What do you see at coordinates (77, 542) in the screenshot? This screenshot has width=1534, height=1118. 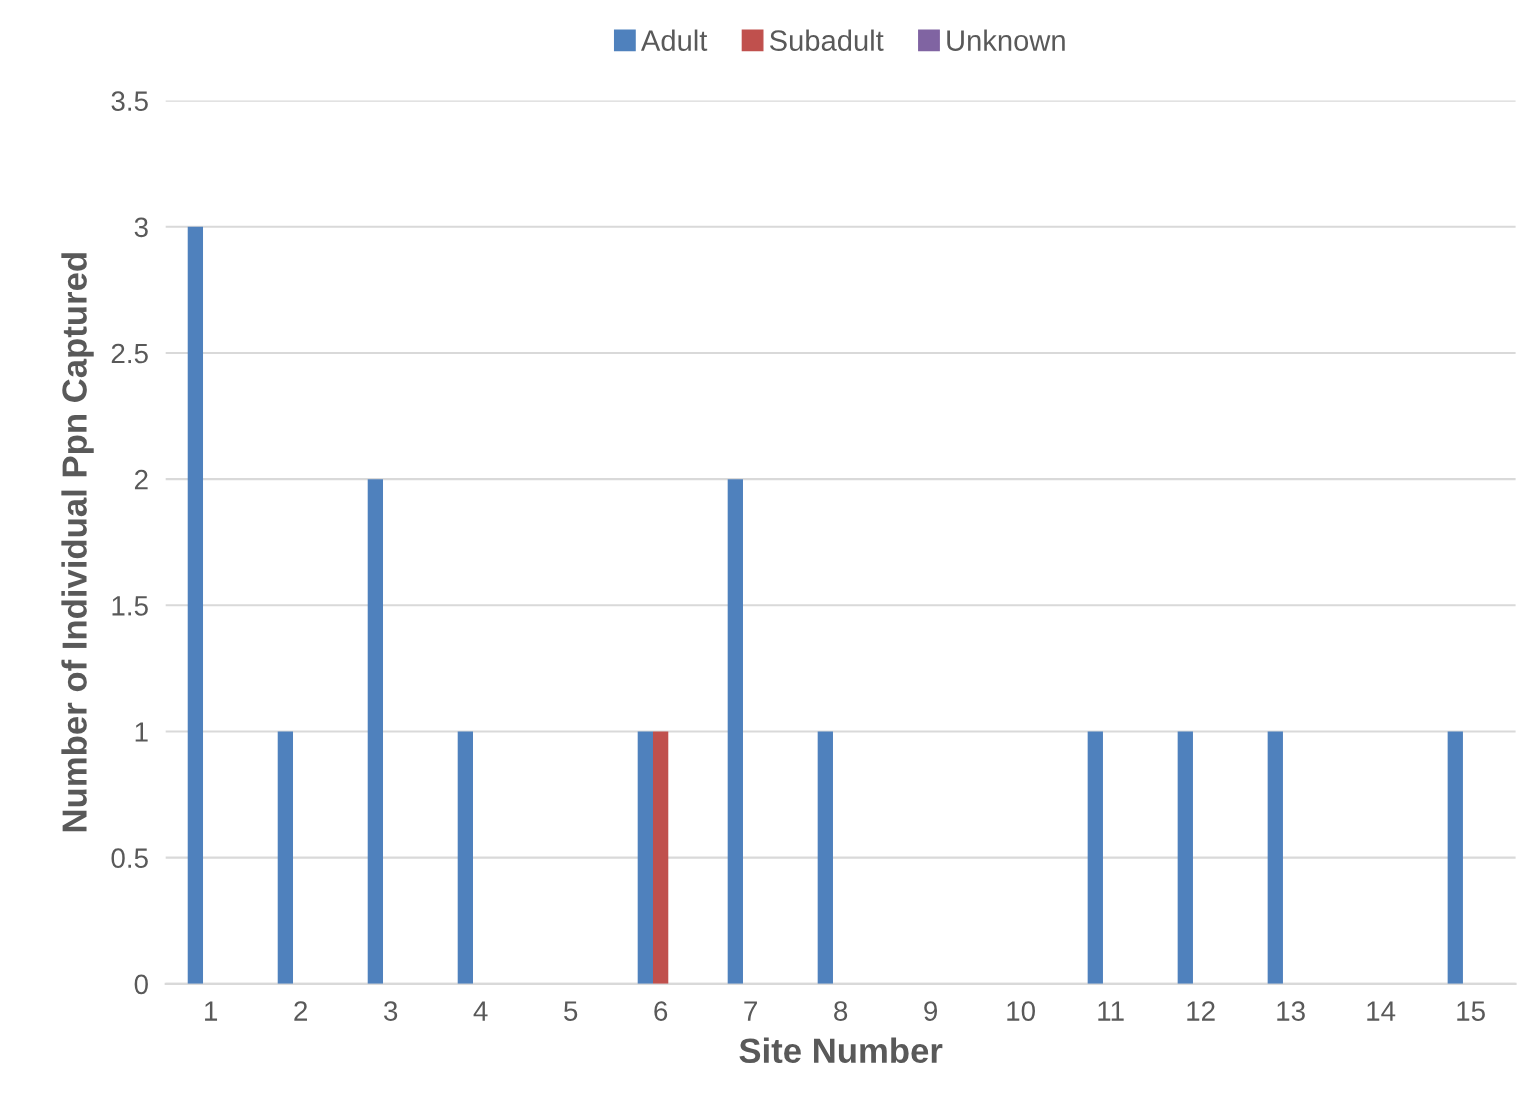 I see `y-axis-title: Number of Individual Ppn Captured` at bounding box center [77, 542].